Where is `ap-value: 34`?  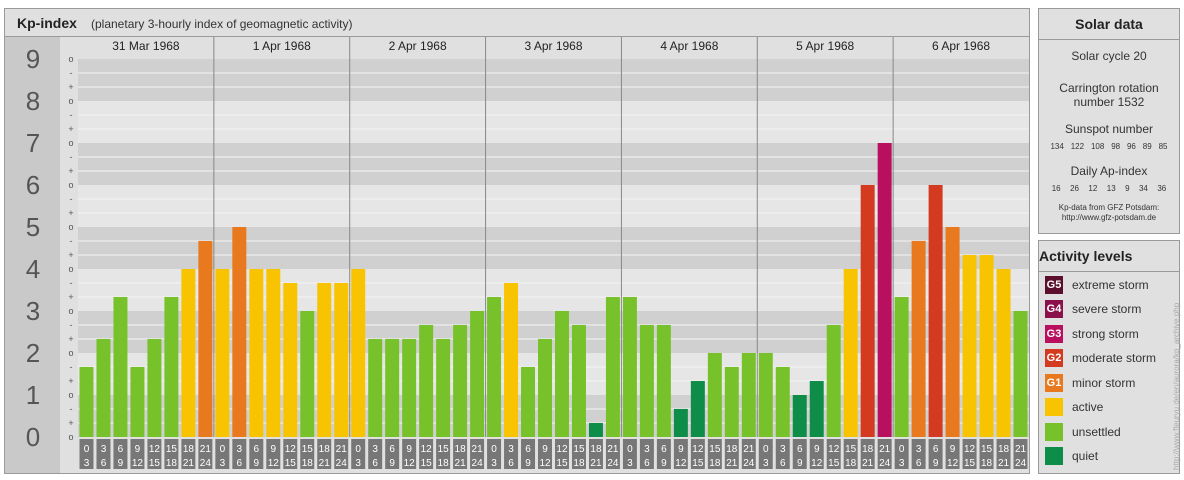 ap-value: 34 is located at coordinates (1143, 188).